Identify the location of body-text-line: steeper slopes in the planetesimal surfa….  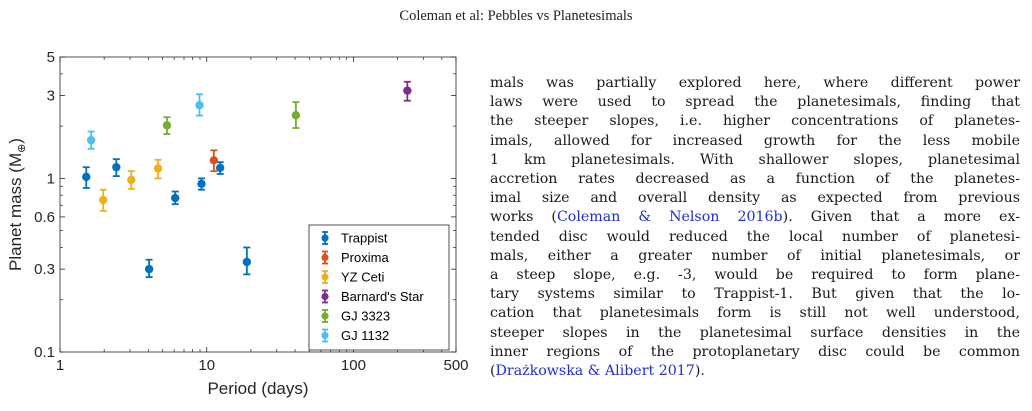
(755, 333).